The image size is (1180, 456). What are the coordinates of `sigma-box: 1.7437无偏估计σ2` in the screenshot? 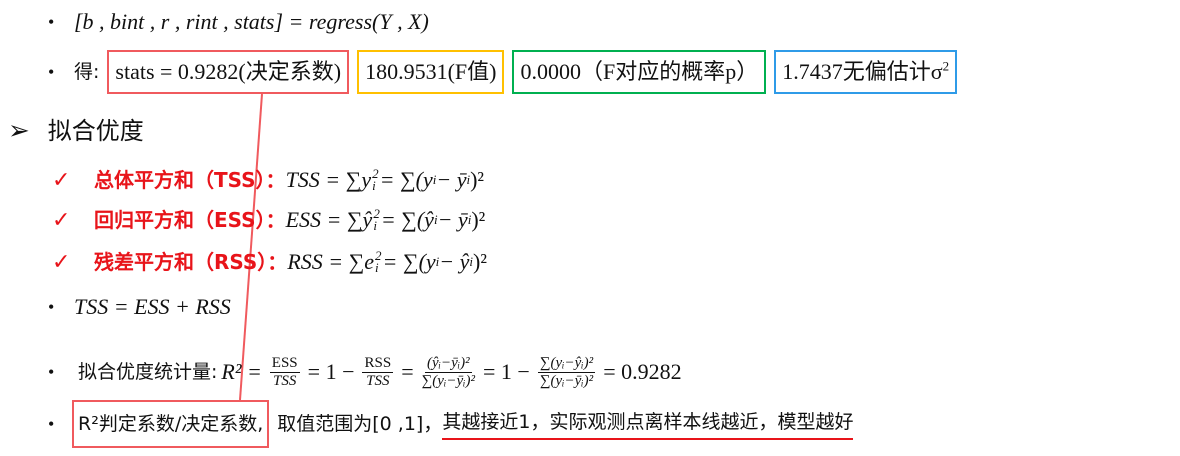 It's located at (866, 72).